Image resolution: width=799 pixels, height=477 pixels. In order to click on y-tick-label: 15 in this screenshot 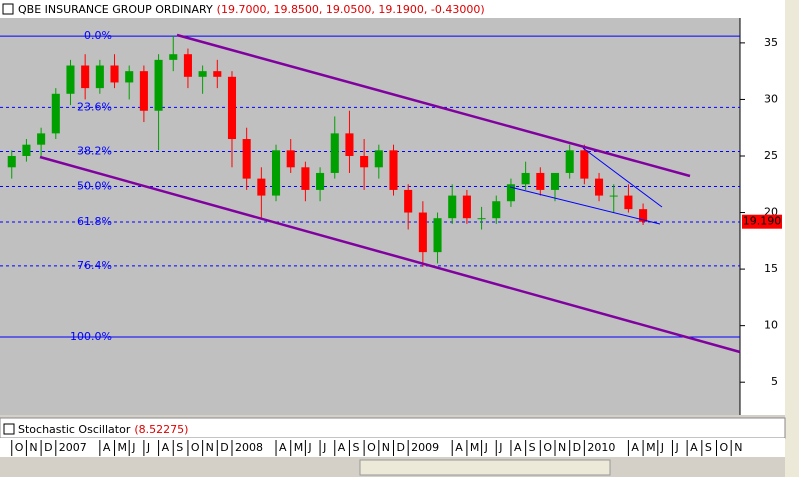, I will do `click(771, 268)`.